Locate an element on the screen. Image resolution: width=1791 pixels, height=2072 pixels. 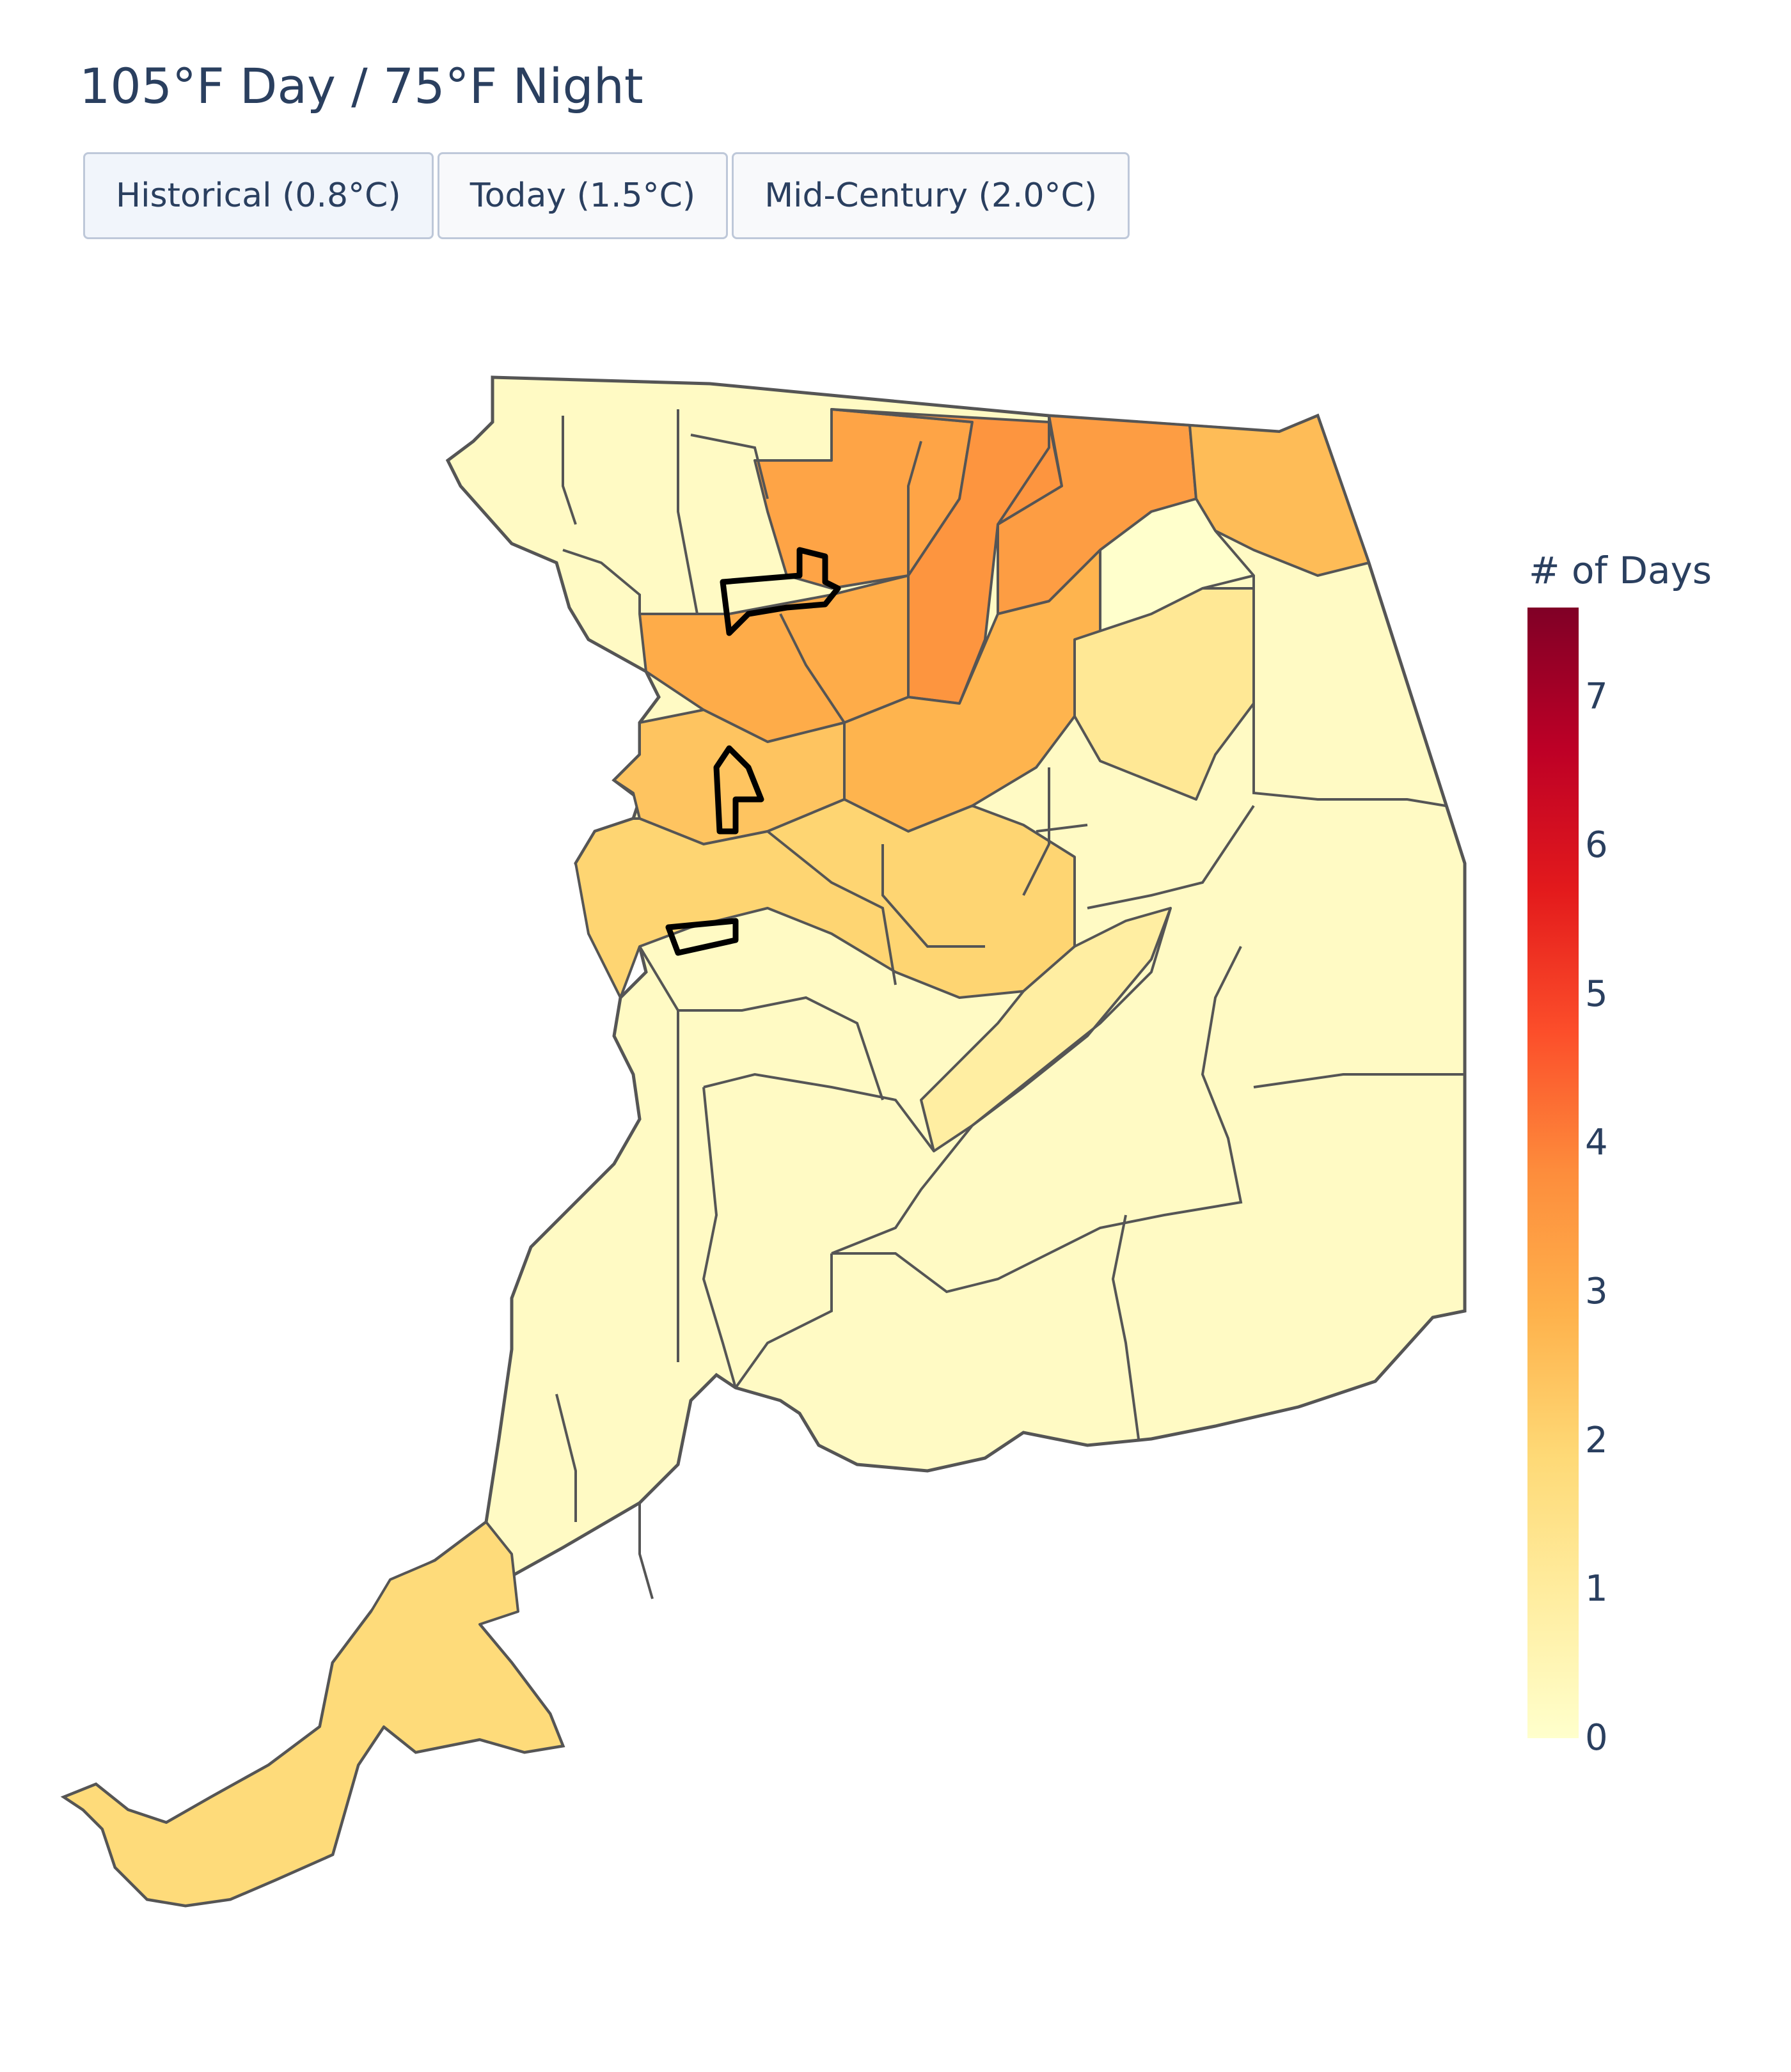
colorbar-tick-label: 4 is located at coordinates (1597, 1143).